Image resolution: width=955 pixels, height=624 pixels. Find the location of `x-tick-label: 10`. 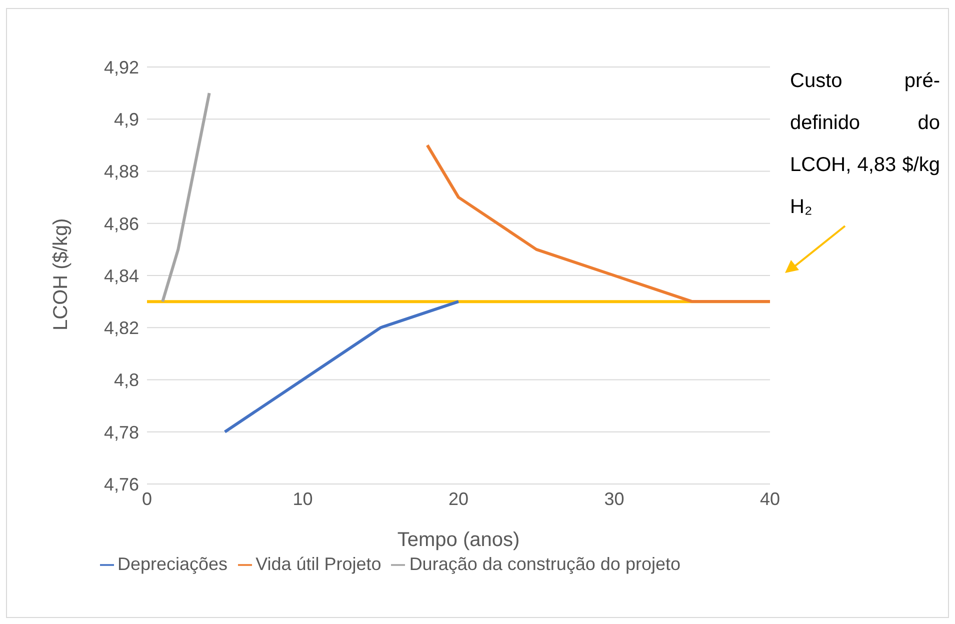

x-tick-label: 10 is located at coordinates (302, 498).